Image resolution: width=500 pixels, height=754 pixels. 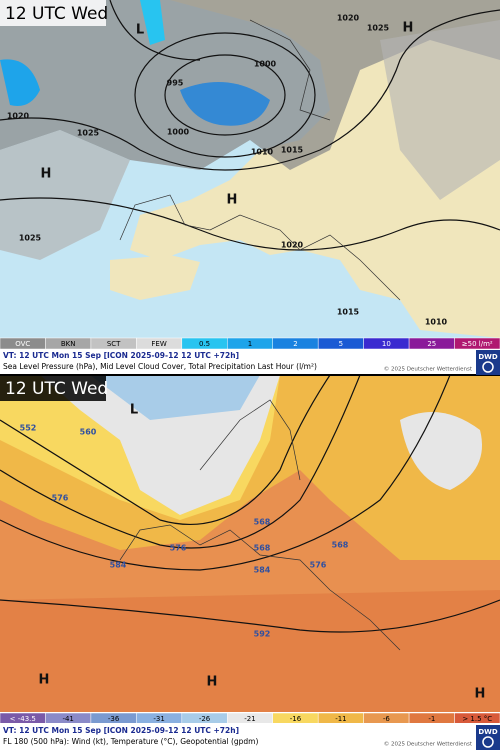 What do you see at coordinates (68, 344) in the screenshot?
I see `legend-label: BKN` at bounding box center [68, 344].